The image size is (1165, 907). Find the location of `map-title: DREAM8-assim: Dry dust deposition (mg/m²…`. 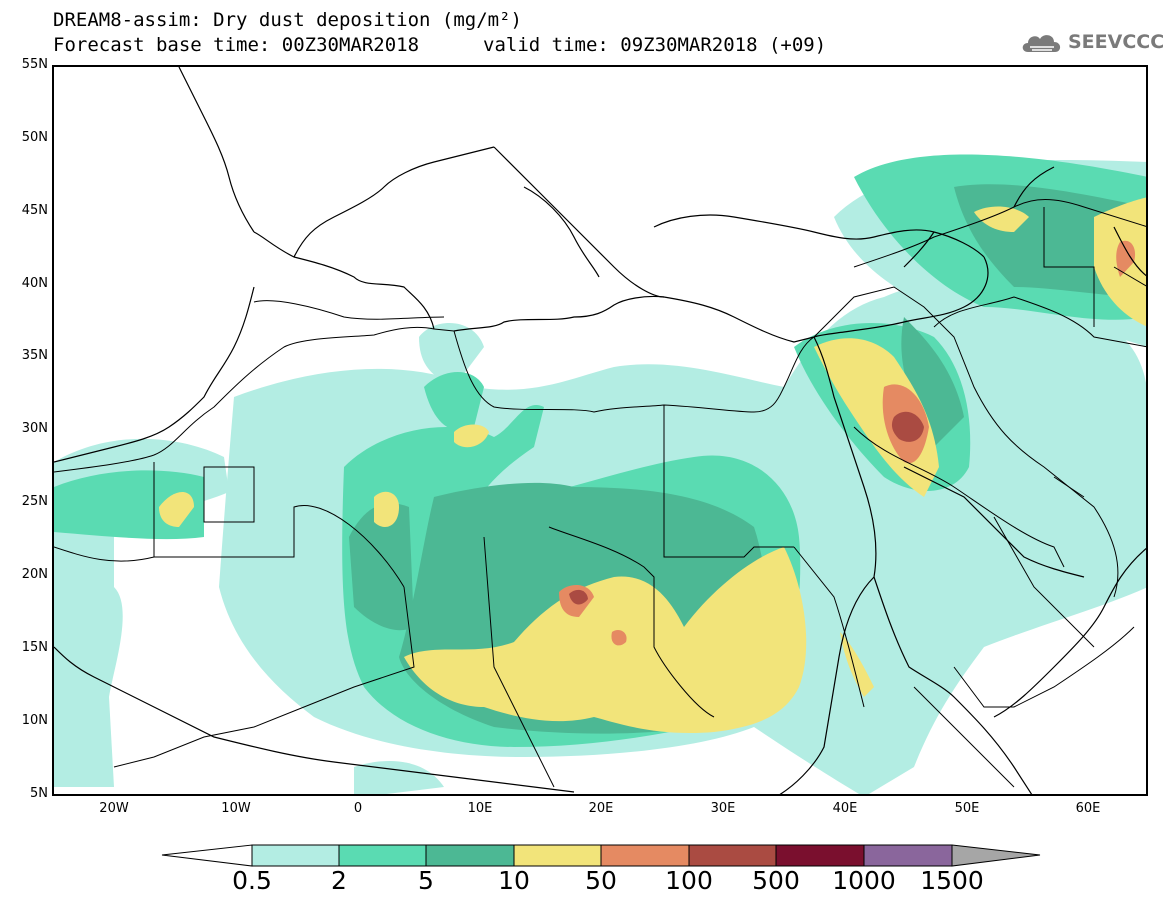

map-title: DREAM8-assim: Dry dust deposition (mg/m²… is located at coordinates (287, 20).